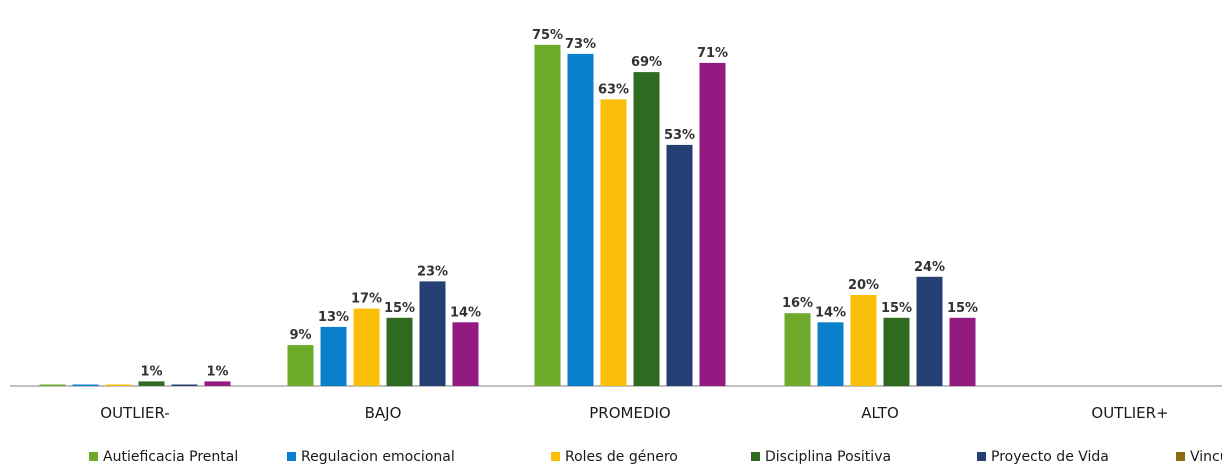 Image resolution: width=1222 pixels, height=465 pixels. What do you see at coordinates (52, 385) in the screenshot?
I see `bar-autieficacia-prental-outlier` at bounding box center [52, 385].